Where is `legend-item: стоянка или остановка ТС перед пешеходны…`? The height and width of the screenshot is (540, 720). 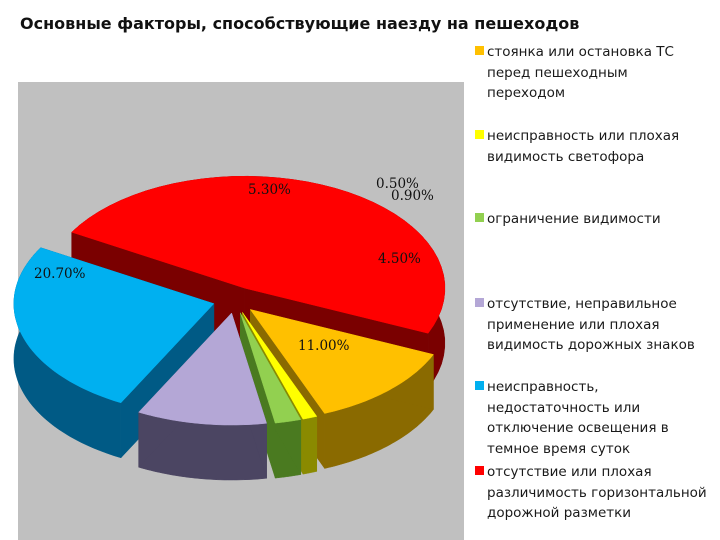 legend-item: стоянка или остановка ТС перед пешеходны… is located at coordinates (592, 73).